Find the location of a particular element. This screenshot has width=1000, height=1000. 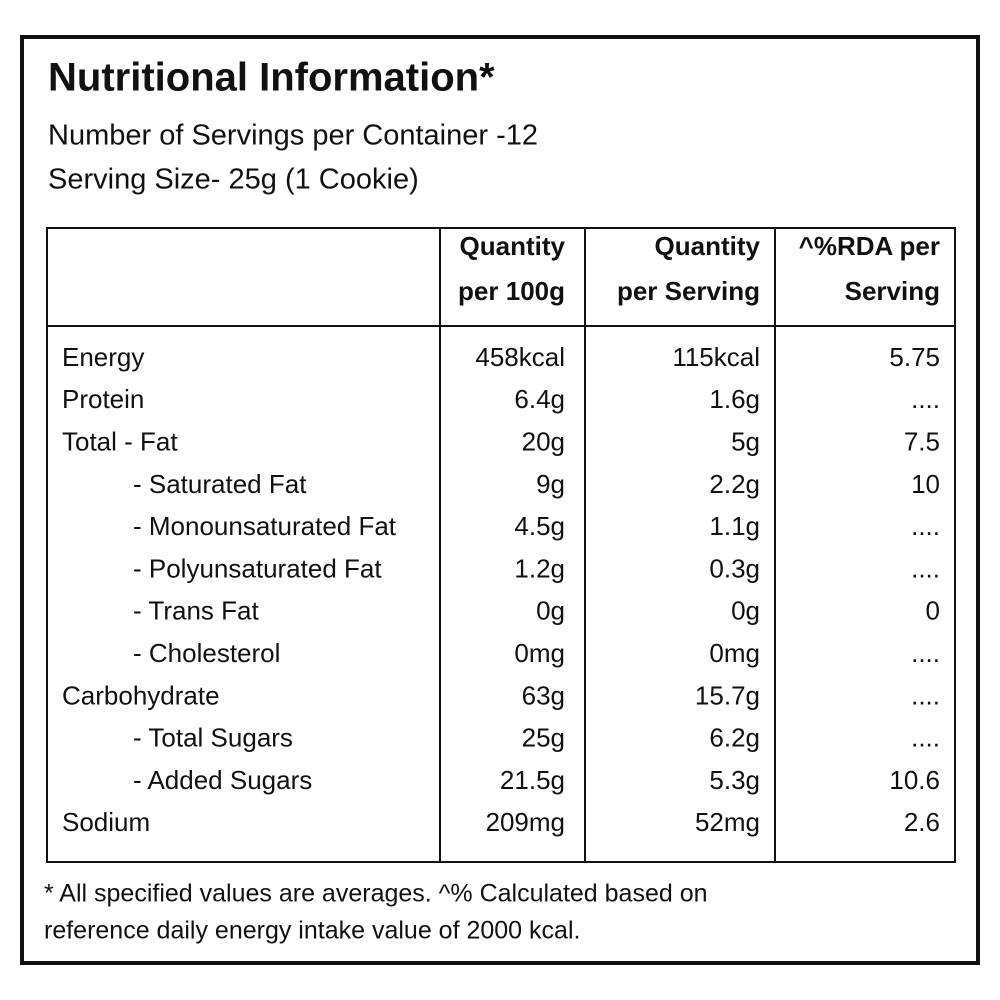

nutrient-name: - Monounsaturated Fat is located at coordinates (265, 526).